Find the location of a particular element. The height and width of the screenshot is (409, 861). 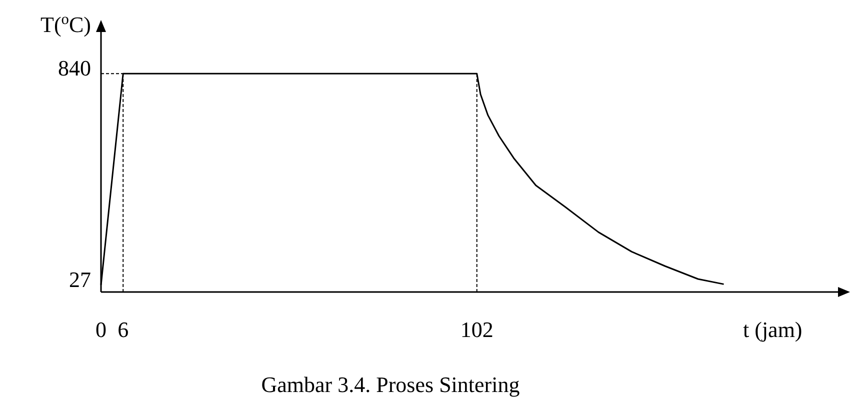

y-axis-title: T($^{o}$C) is located at coordinates (65, 23).